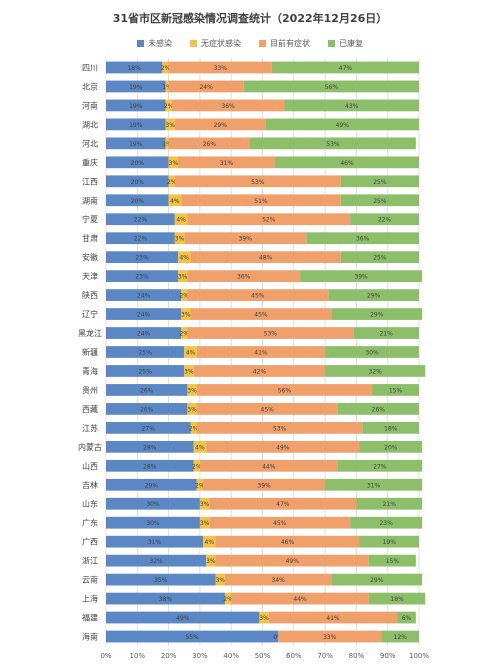 The width and height of the screenshot is (500, 666). Describe the element at coordinates (290, 43) in the screenshot. I see `legend-label: 目前有症状` at that location.